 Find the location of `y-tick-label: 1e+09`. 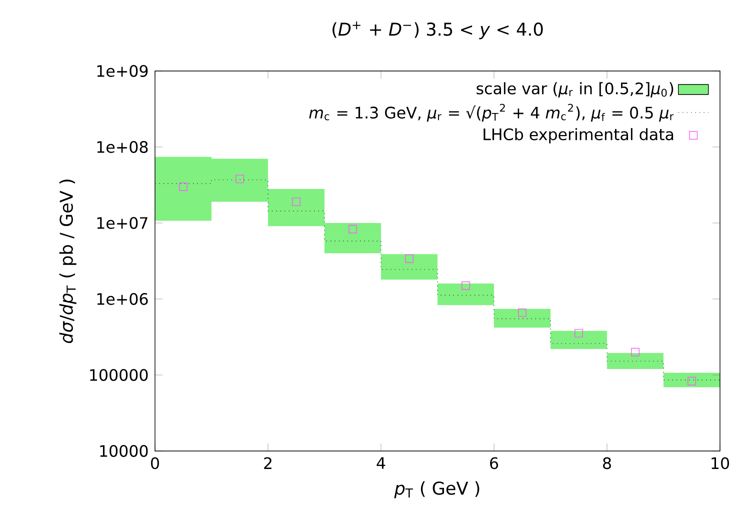

y-tick-label: 1e+09 is located at coordinates (122, 71).